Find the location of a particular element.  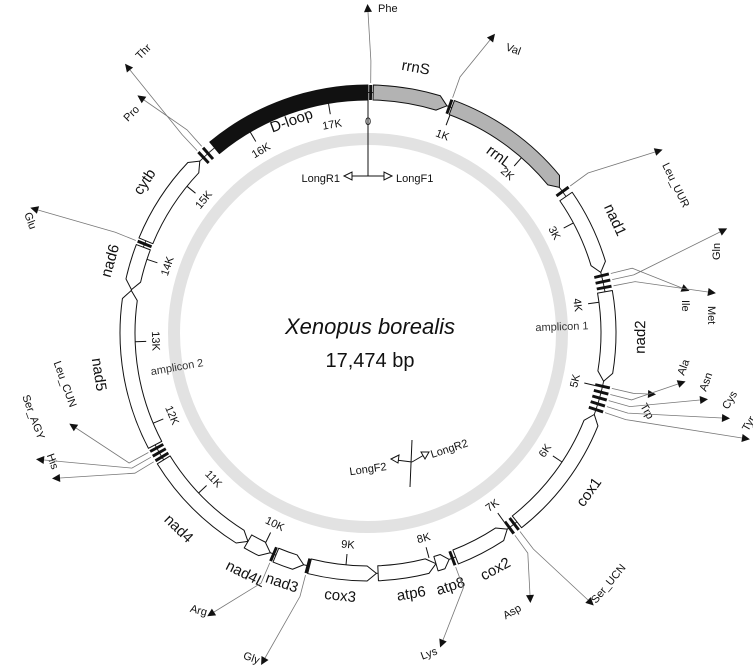

trna-arrow-thr is located at coordinates (129, 68).